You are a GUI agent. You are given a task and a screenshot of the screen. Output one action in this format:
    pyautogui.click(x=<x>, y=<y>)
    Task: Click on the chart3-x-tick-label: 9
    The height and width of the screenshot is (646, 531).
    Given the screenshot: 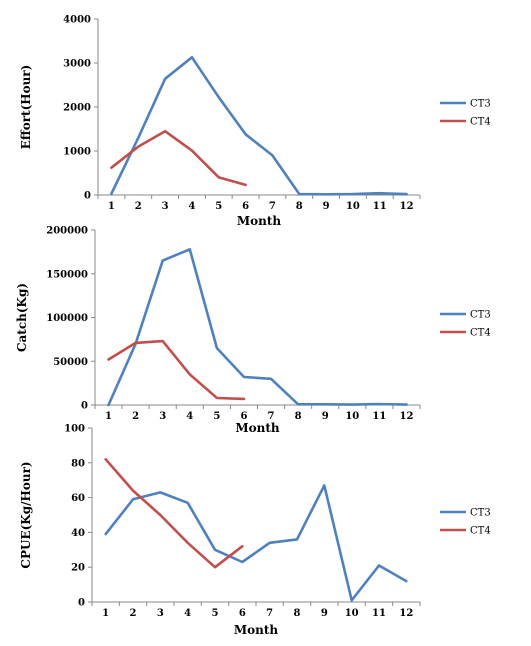 What is the action you would take?
    pyautogui.click(x=324, y=613)
    